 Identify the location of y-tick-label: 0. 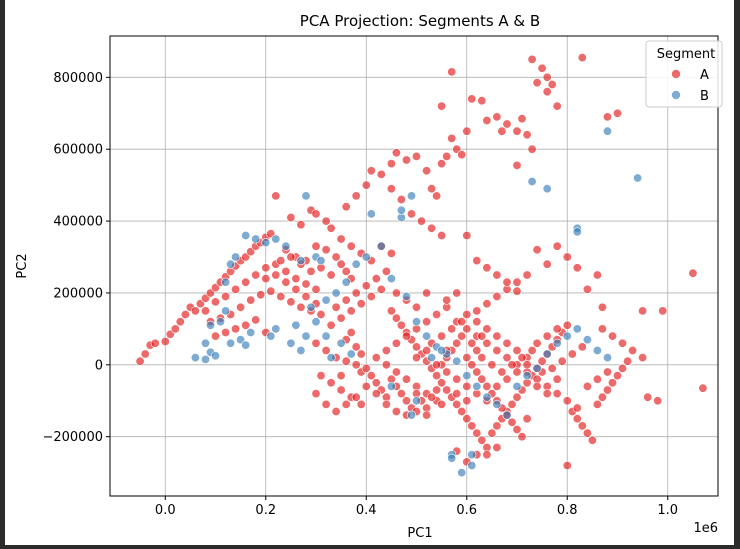
(99, 365).